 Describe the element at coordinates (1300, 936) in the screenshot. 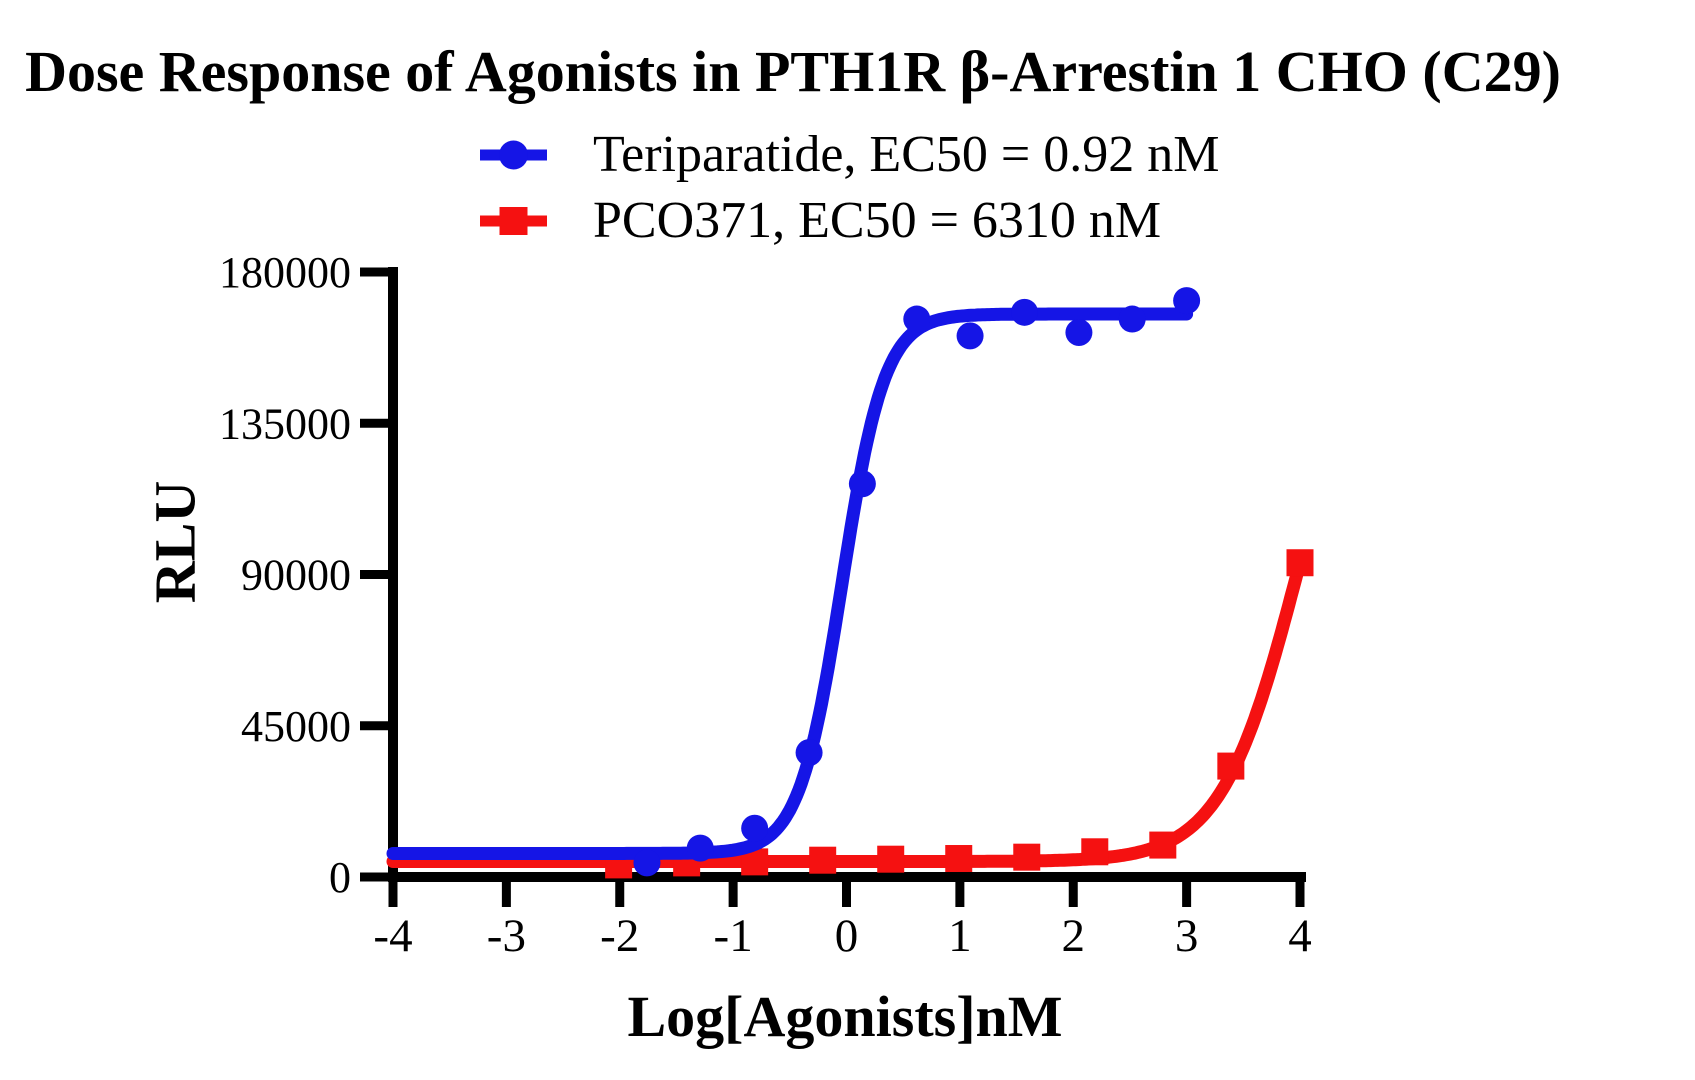

I see `x-tick-label: 4` at that location.